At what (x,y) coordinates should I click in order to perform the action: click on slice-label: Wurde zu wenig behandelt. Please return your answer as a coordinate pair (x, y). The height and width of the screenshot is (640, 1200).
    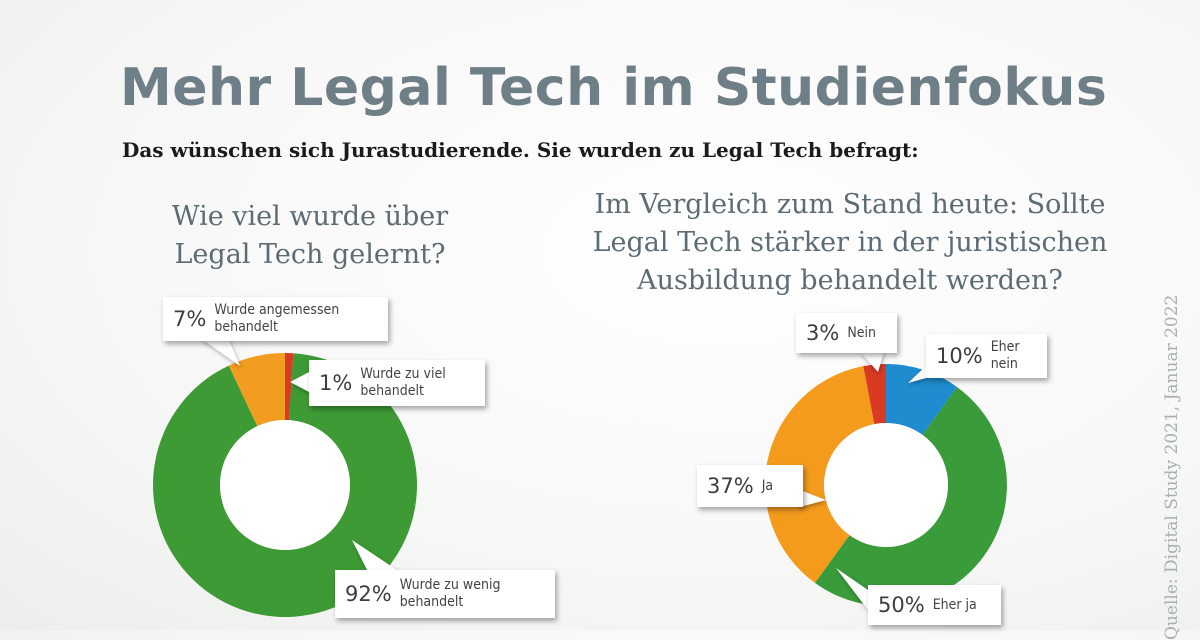
    Looking at the image, I should click on (450, 593).